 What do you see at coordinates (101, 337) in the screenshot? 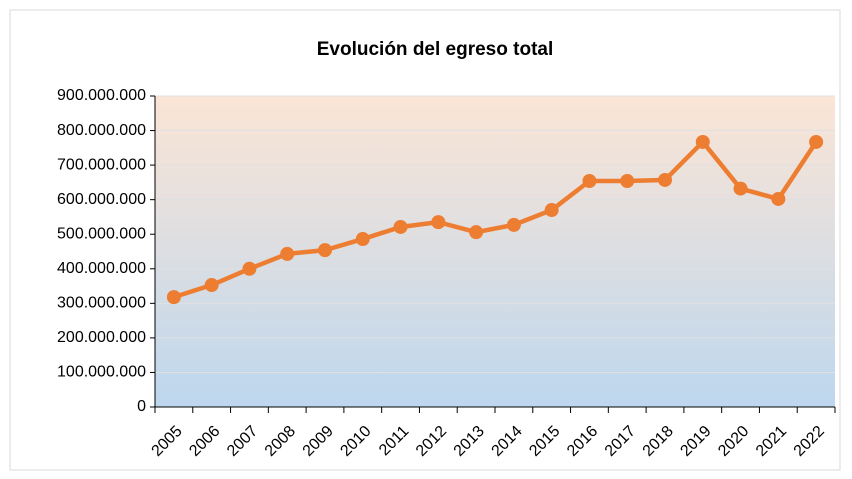
I see `y-tick-label: 200.000.000` at bounding box center [101, 337].